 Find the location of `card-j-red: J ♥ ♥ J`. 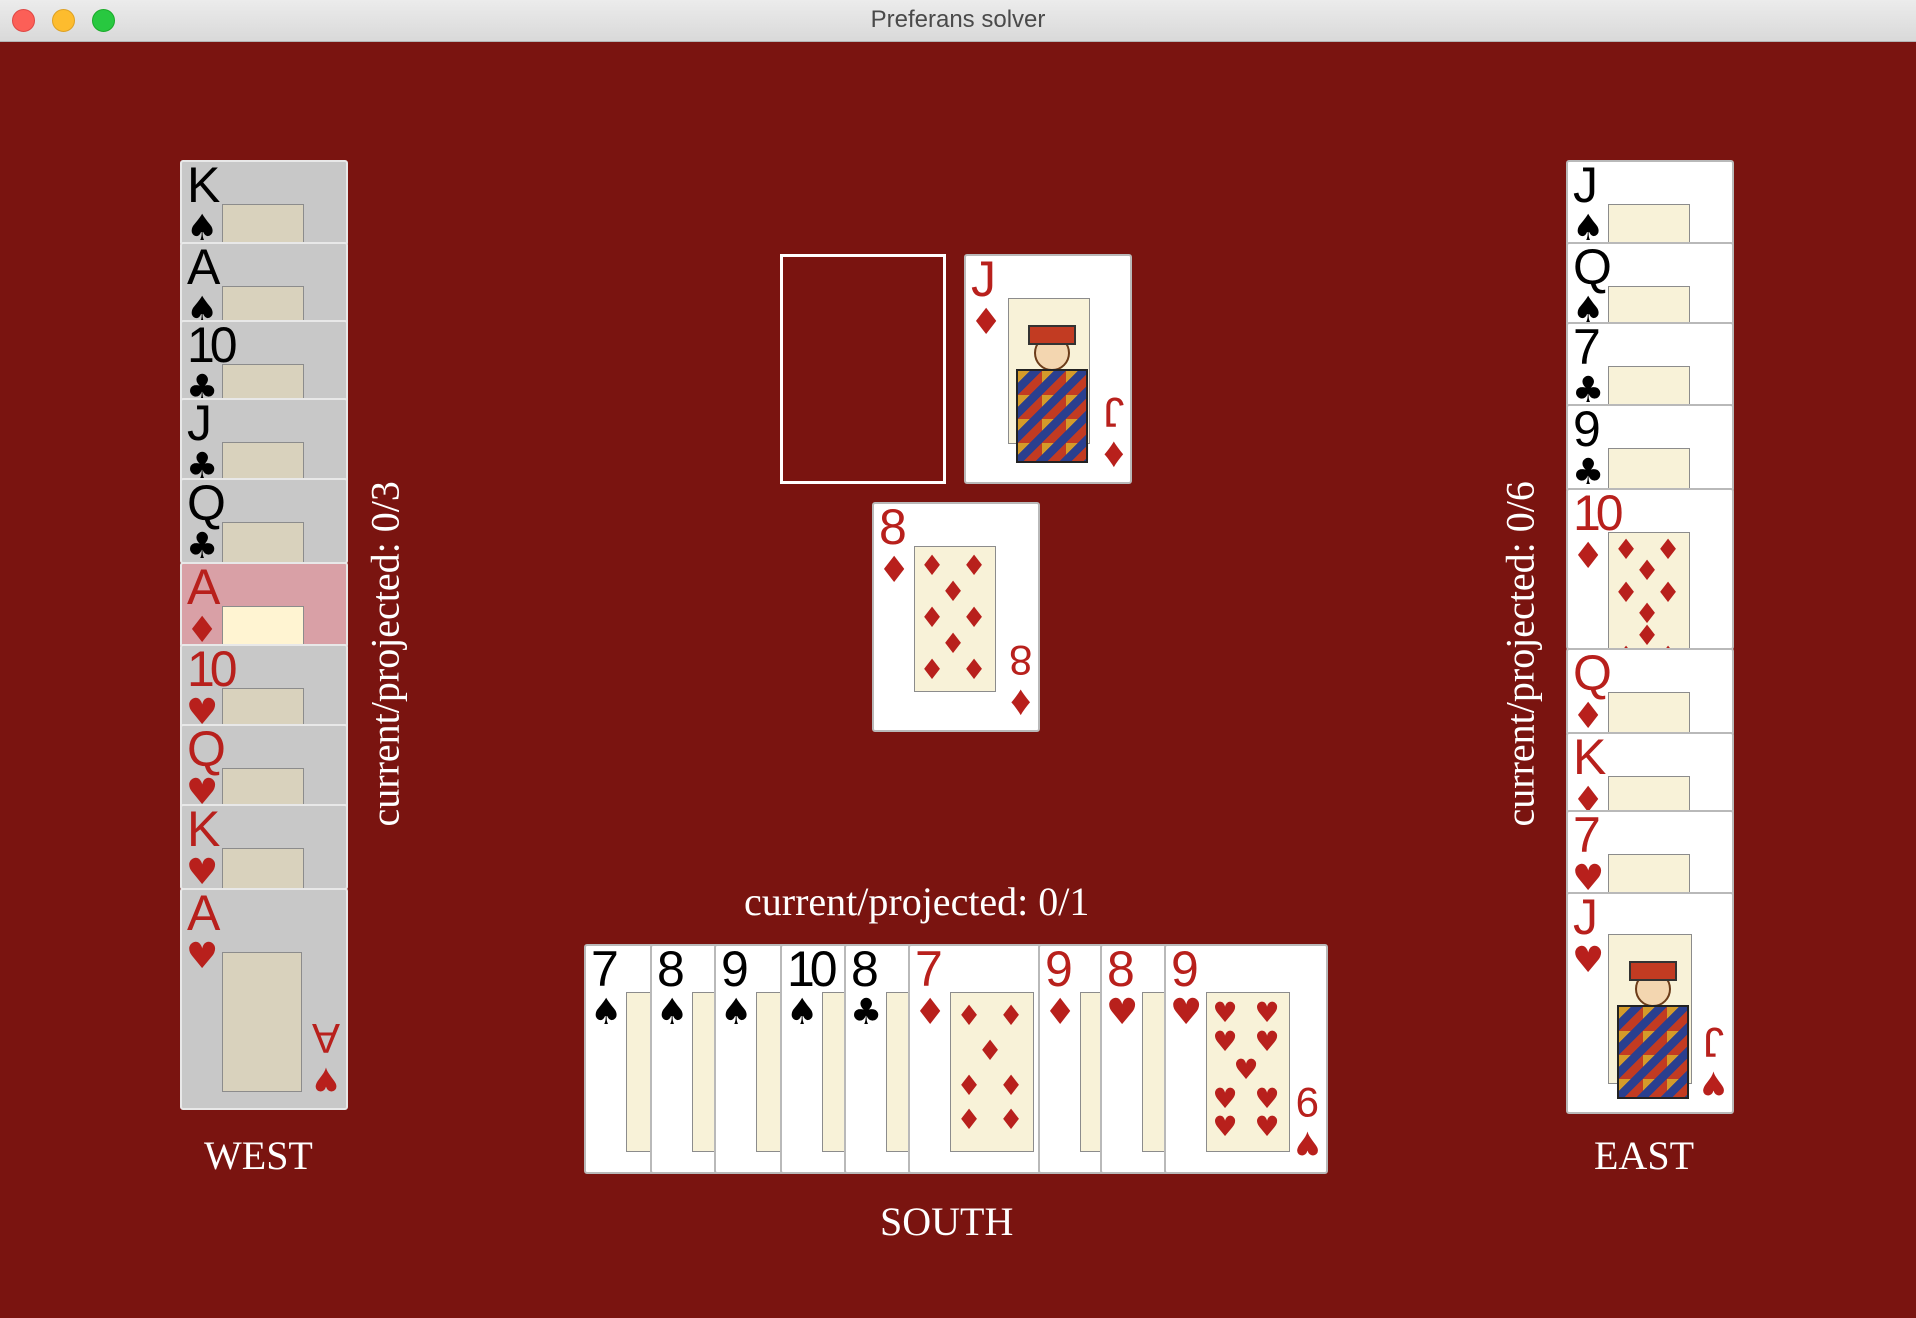

card-j-red: J ♥ ♥ J is located at coordinates (1650, 1003).